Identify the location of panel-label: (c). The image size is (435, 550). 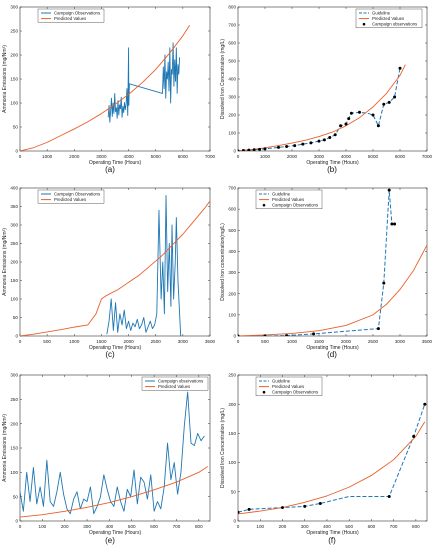
(110, 354).